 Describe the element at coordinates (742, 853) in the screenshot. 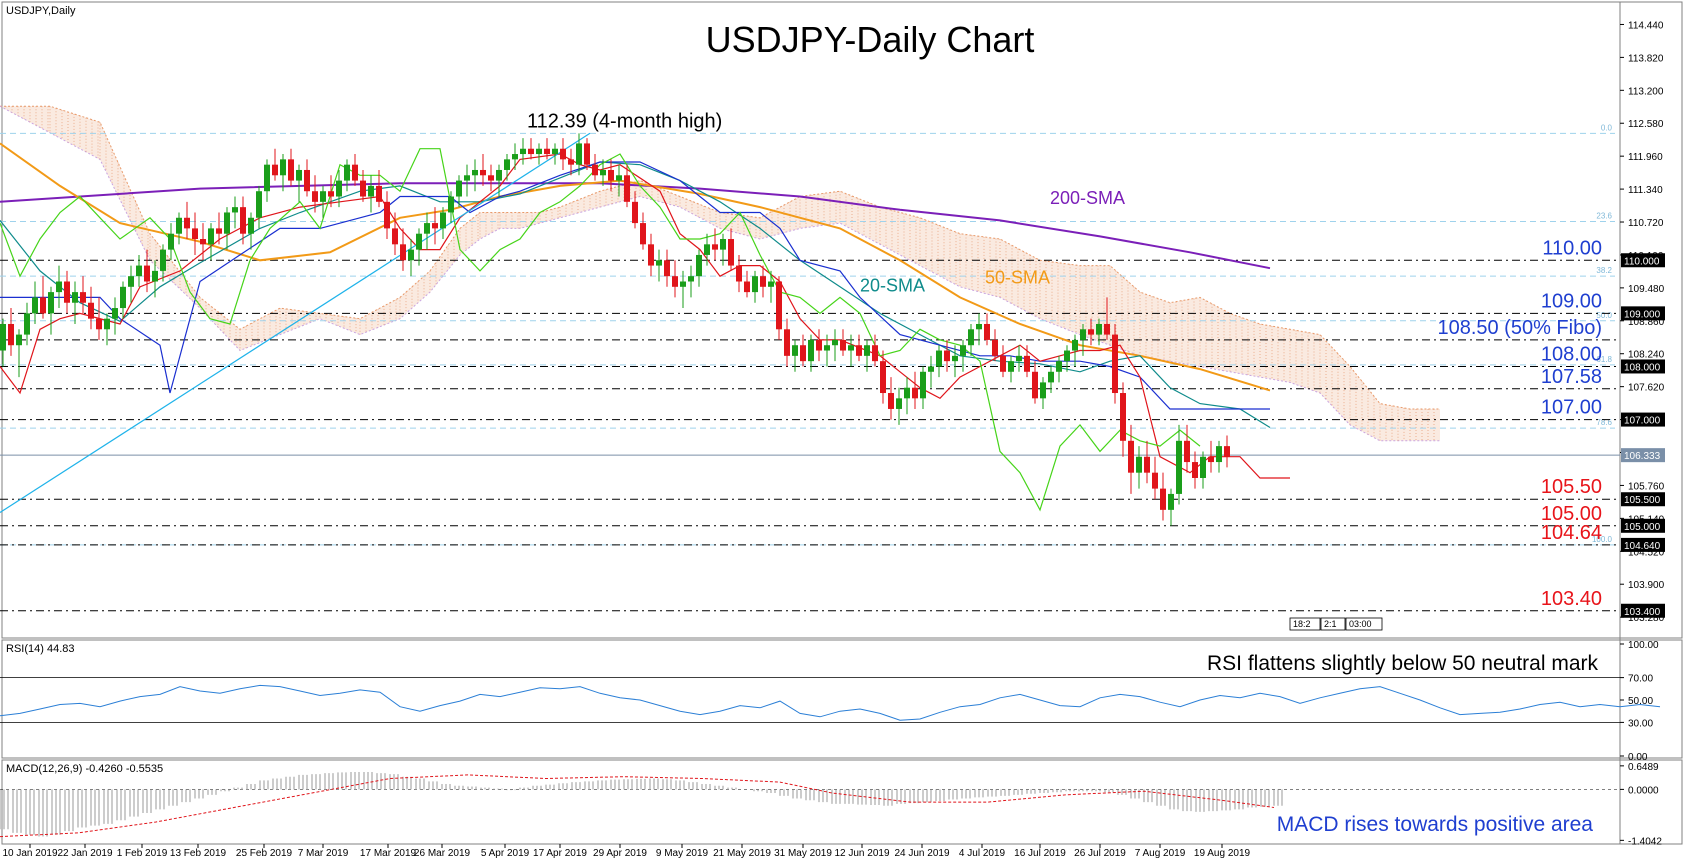

I see `x-axis-tick-label: 21 May 2019` at that location.